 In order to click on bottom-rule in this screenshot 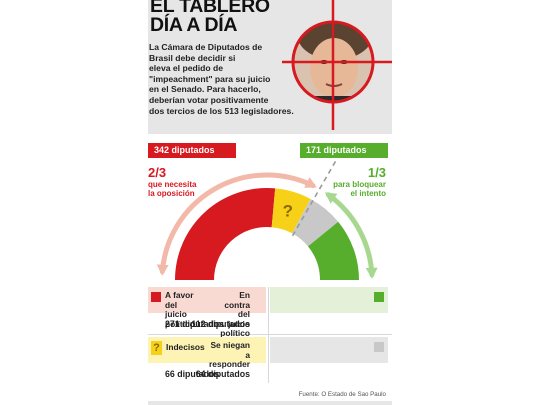, I will do `click(270, 403)`.